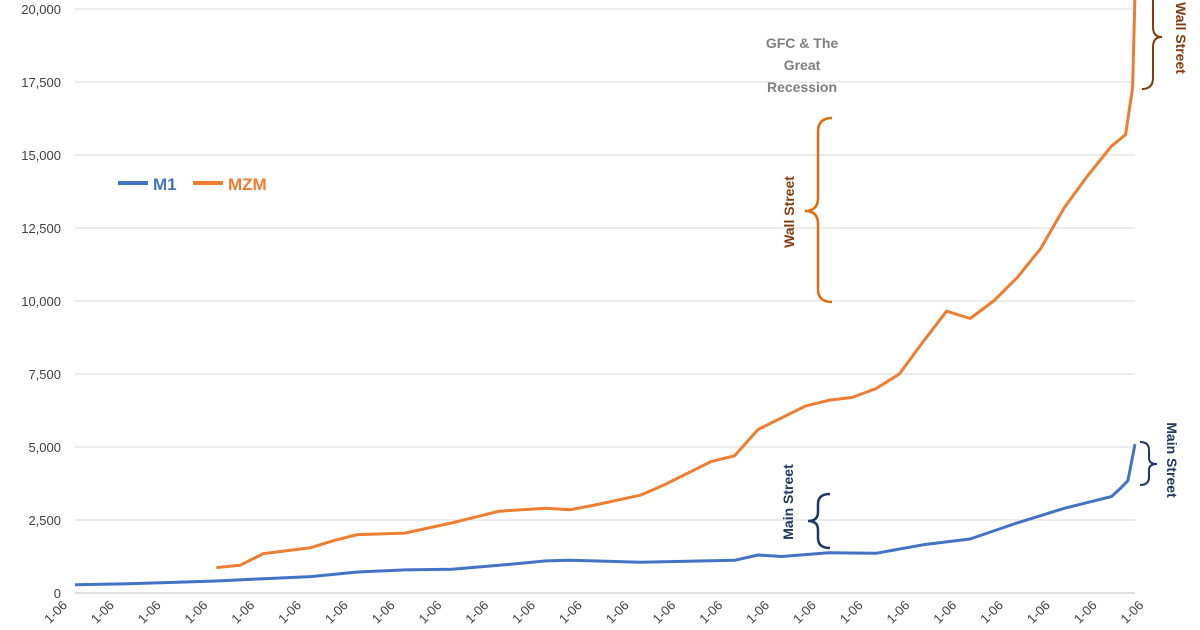 The width and height of the screenshot is (1200, 630). Describe the element at coordinates (802, 87) in the screenshot. I see `gfc-annotation-line3: Recession` at that location.